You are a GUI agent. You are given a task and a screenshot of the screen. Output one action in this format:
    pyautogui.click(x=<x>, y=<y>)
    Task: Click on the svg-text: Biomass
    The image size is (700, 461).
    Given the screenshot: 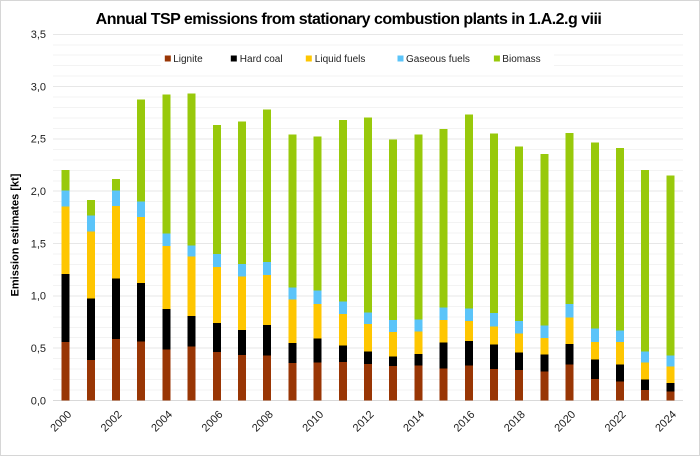 What is the action you would take?
    pyautogui.click(x=521, y=59)
    